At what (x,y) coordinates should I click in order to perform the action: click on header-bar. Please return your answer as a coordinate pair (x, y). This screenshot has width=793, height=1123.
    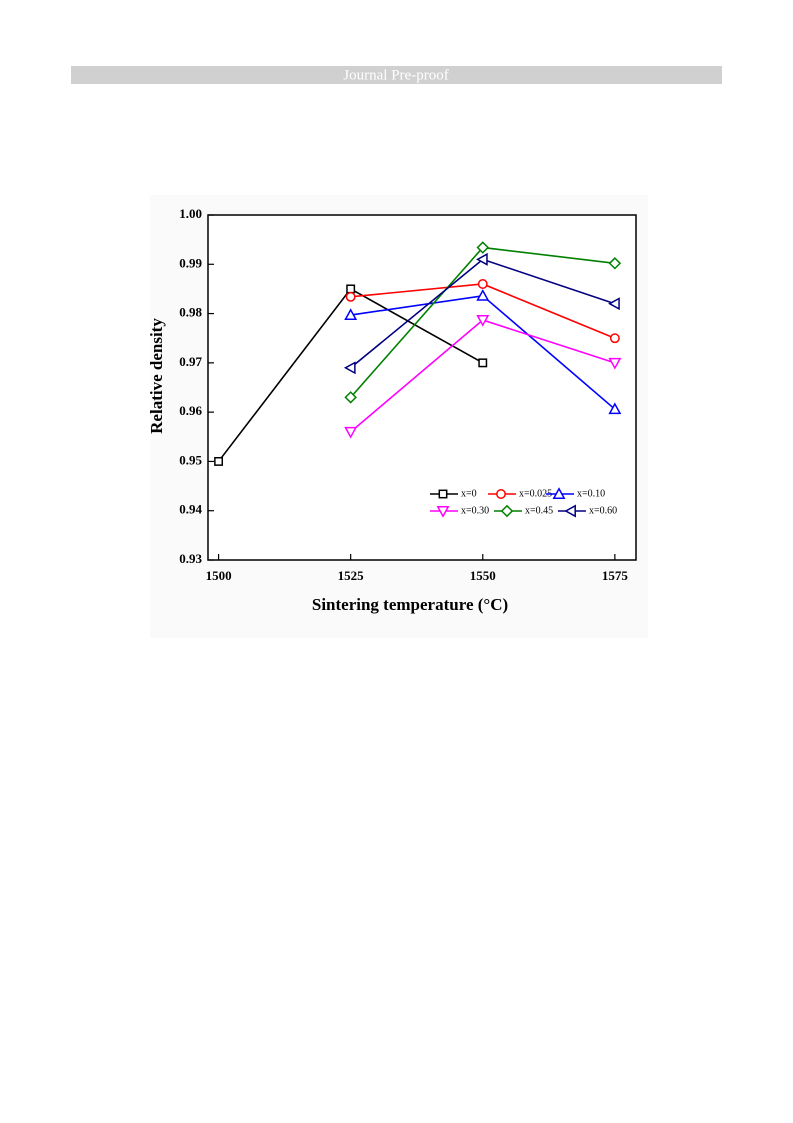
    Looking at the image, I should click on (396, 75).